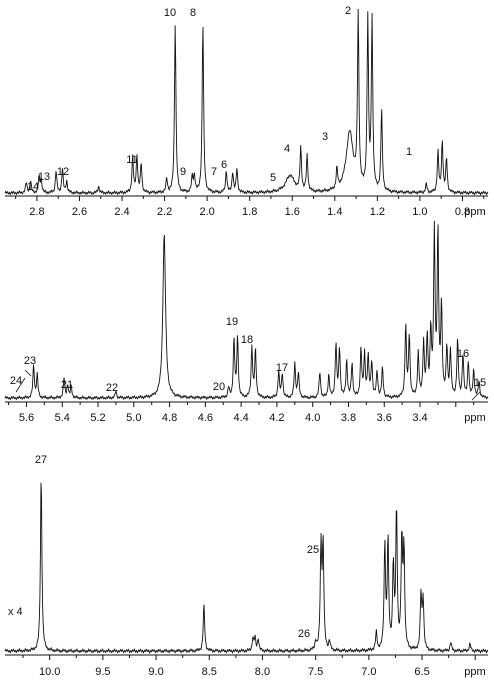  What do you see at coordinates (292, 212) in the screenshot?
I see `x-tick-label: 1.6` at bounding box center [292, 212].